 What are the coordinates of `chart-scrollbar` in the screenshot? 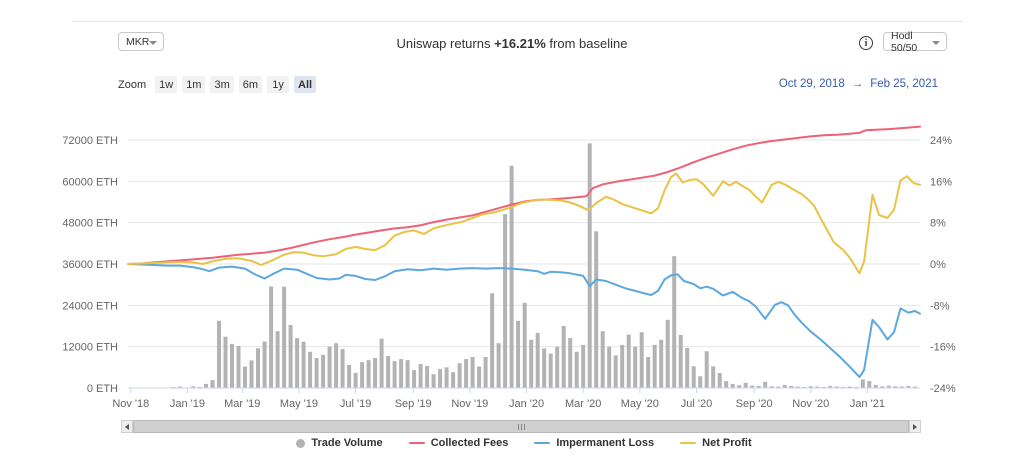 It's located at (521, 426).